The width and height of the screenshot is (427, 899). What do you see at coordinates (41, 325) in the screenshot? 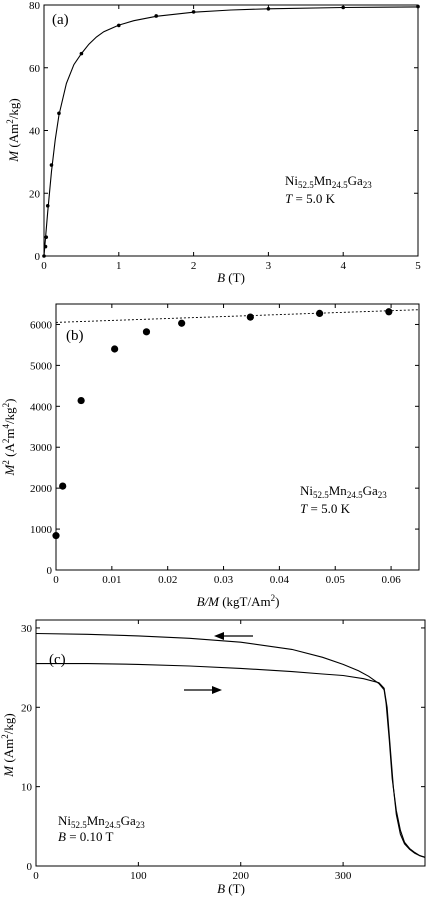
I see `y-tick-label: 6000` at bounding box center [41, 325].